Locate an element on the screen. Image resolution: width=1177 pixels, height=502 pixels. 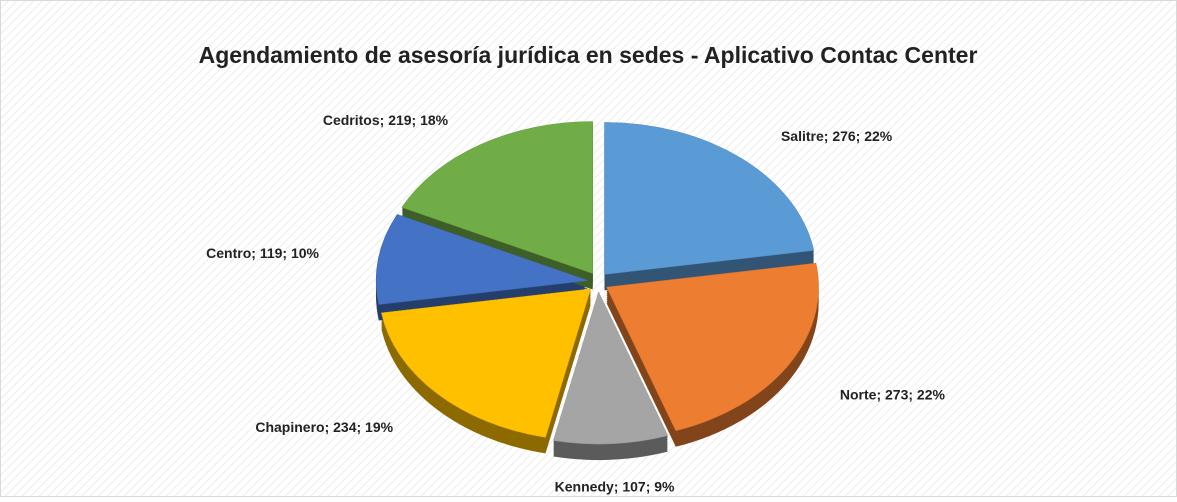
data-label: Cedritos; 219; 18% is located at coordinates (386, 120).